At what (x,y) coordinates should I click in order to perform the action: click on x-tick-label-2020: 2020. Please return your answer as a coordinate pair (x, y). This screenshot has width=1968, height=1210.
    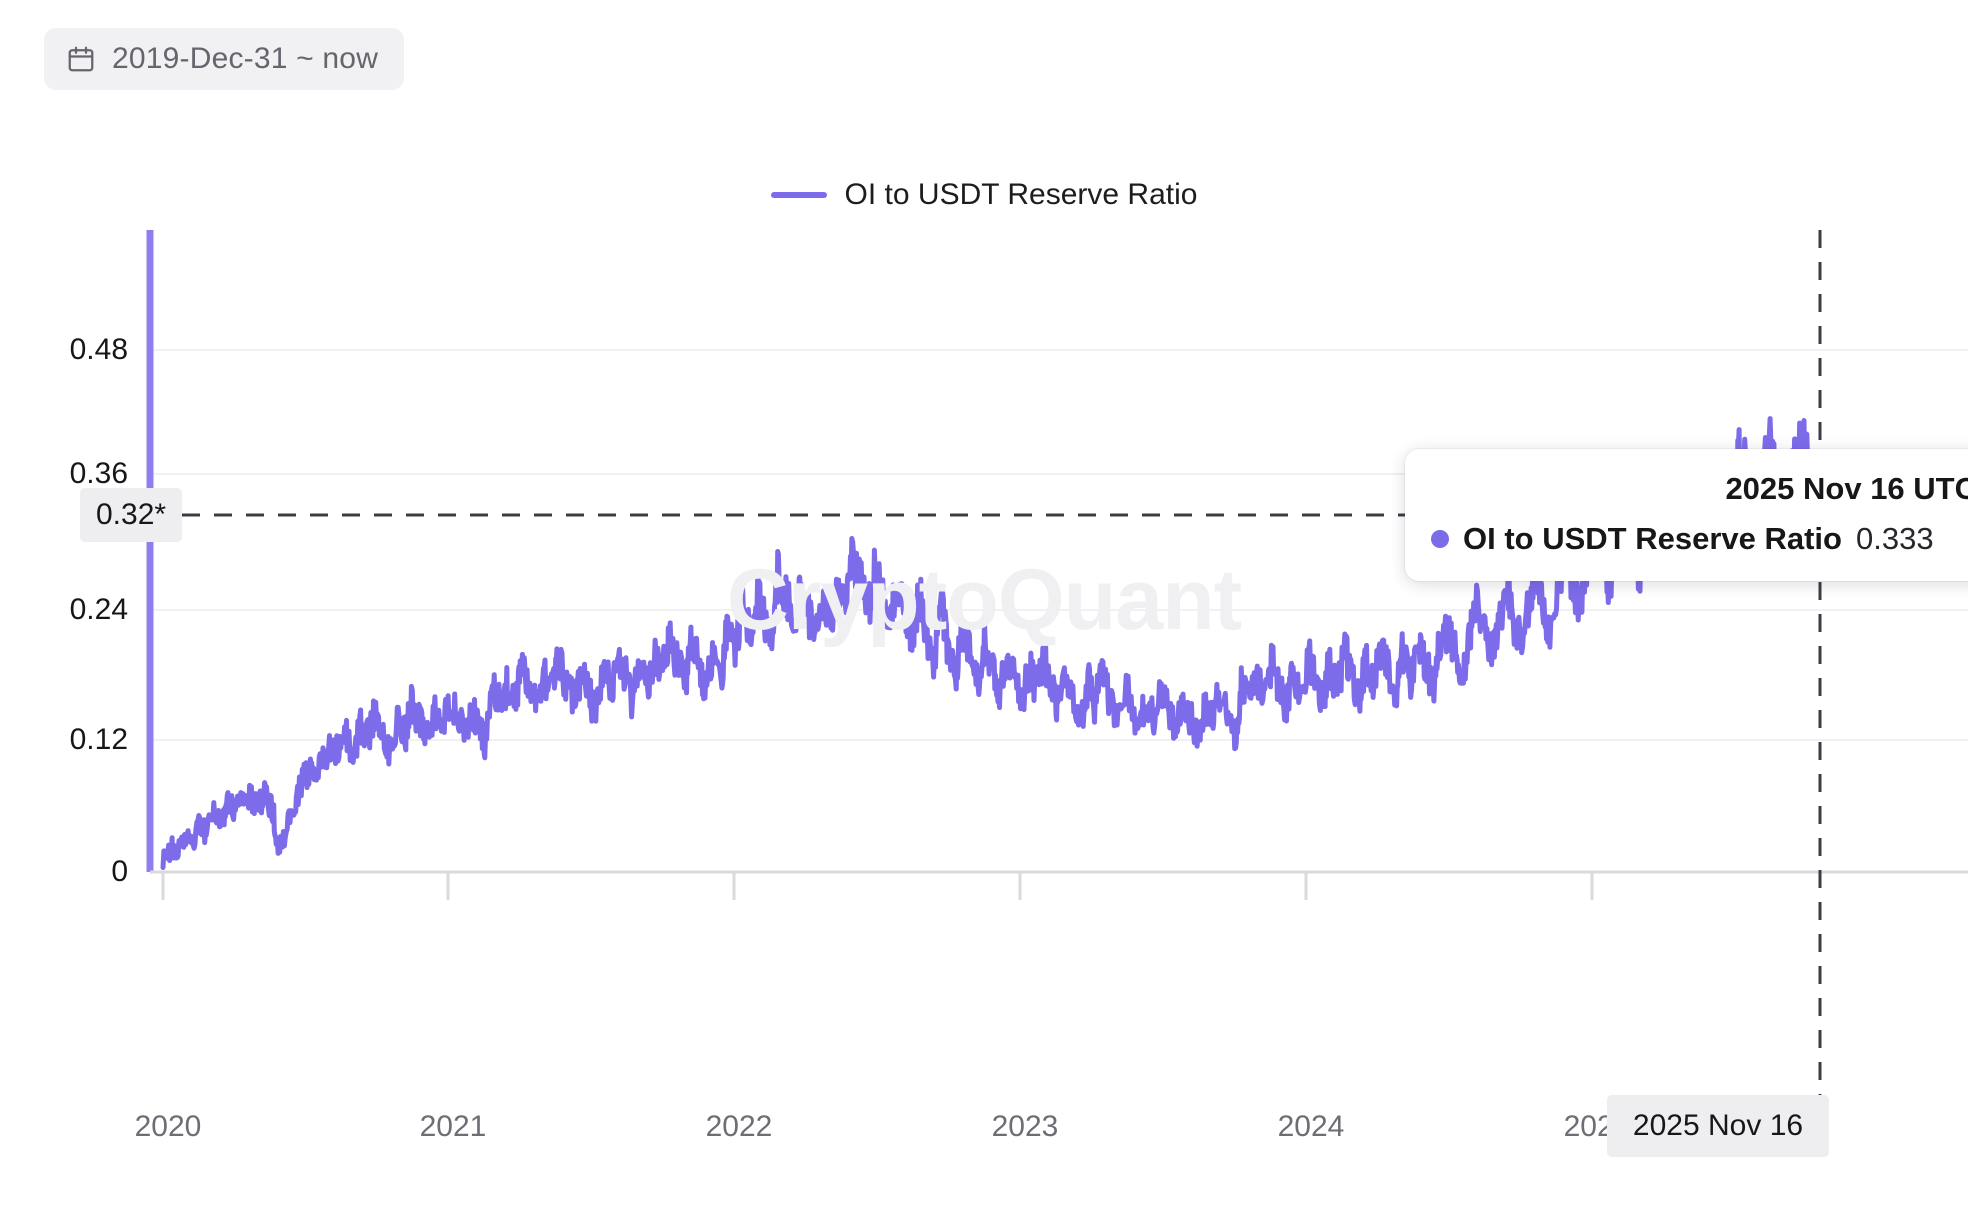
    Looking at the image, I should click on (168, 1126).